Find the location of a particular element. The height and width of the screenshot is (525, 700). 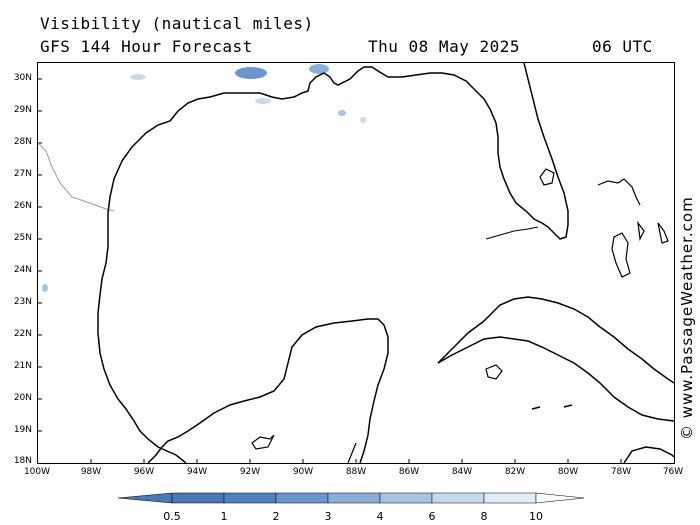

lon-label: 76W is located at coordinates (673, 472).